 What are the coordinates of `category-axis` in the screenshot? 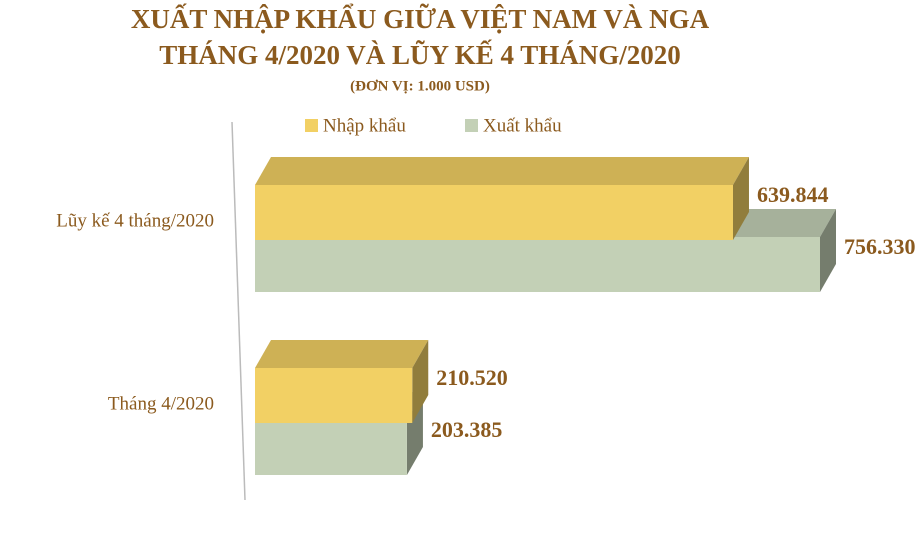 It's located at (238, 311).